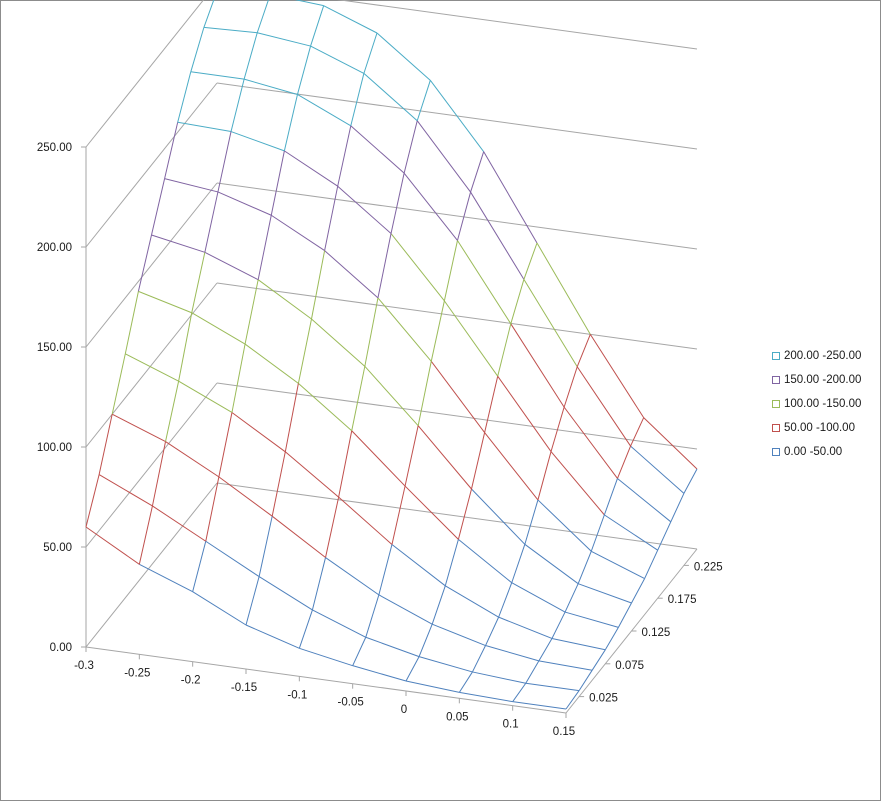 This screenshot has height=801, width=881. What do you see at coordinates (351, 703) in the screenshot?
I see `x-tick-label: -0.05` at bounding box center [351, 703].